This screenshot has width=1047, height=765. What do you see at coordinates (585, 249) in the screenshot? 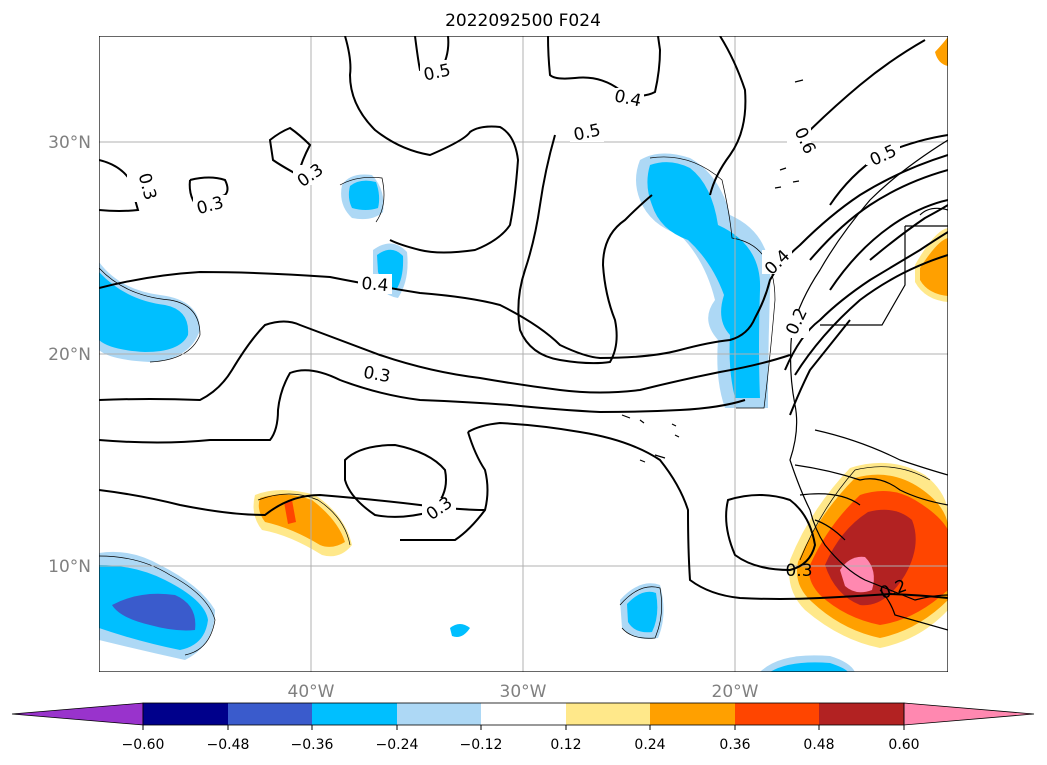
I see `contour-0.5-center` at bounding box center [585, 249].